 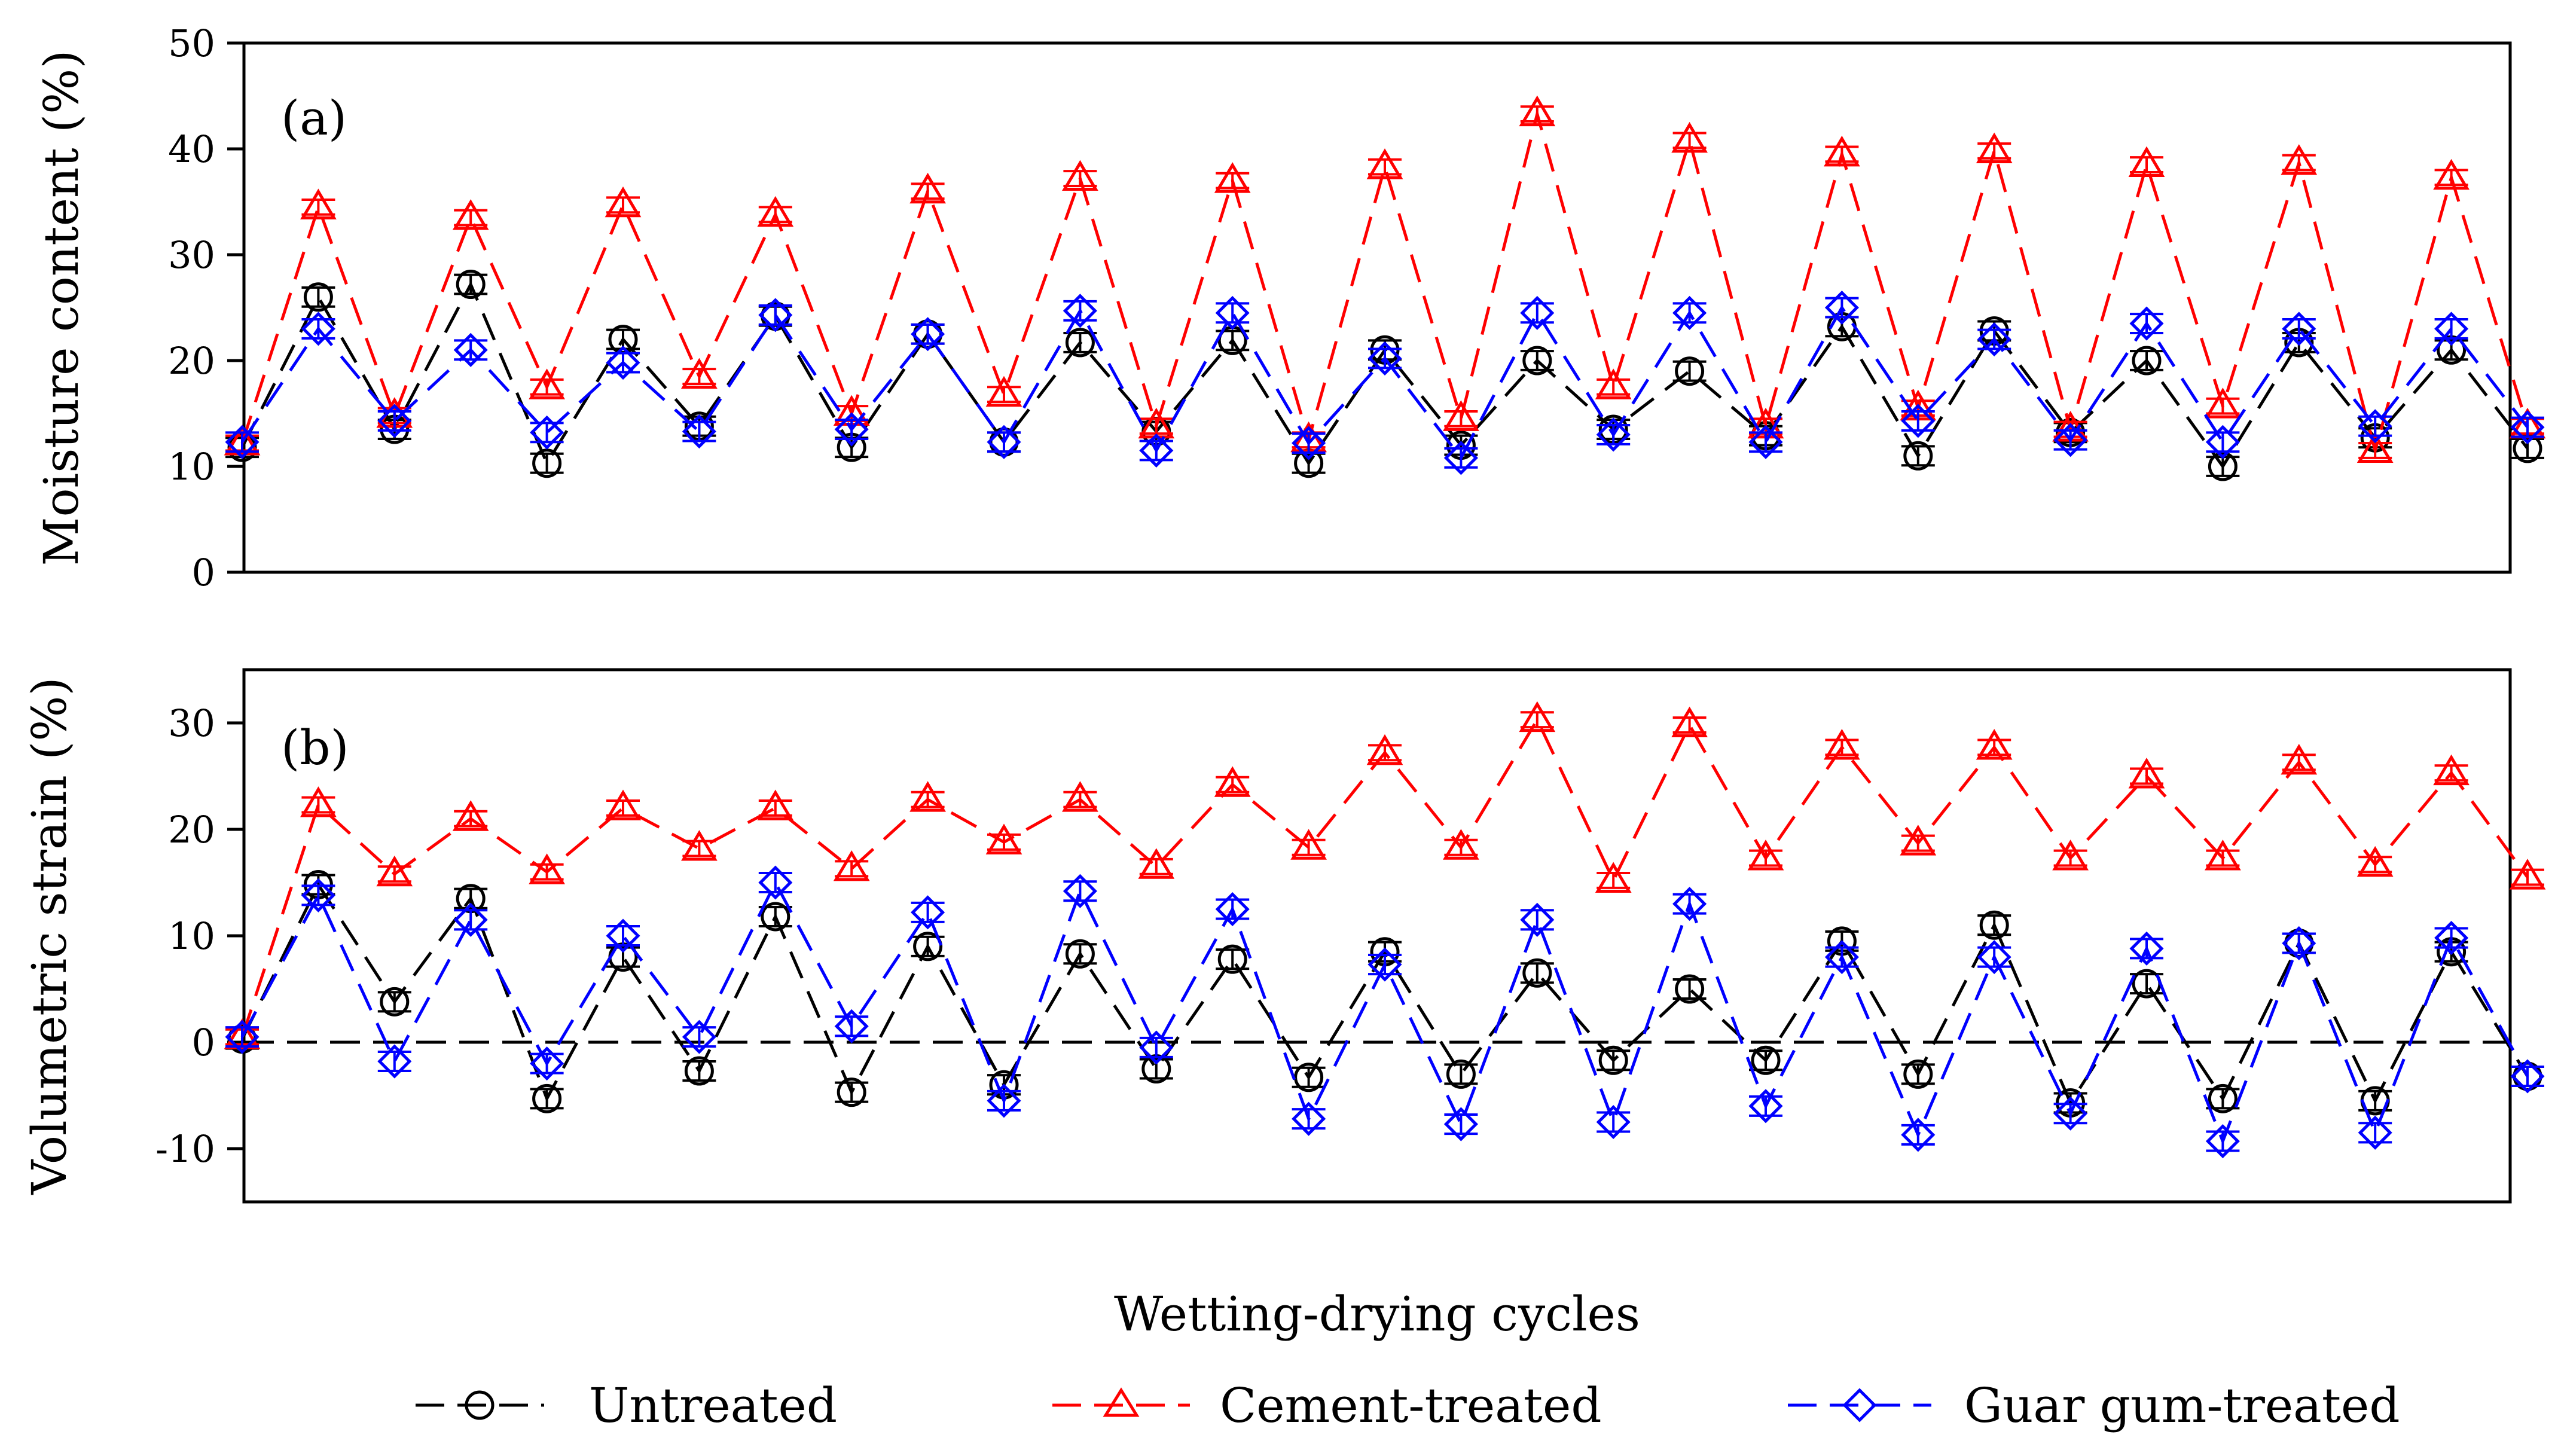 I want to click on series-guar-gum-treated, so click(x=1385, y=382).